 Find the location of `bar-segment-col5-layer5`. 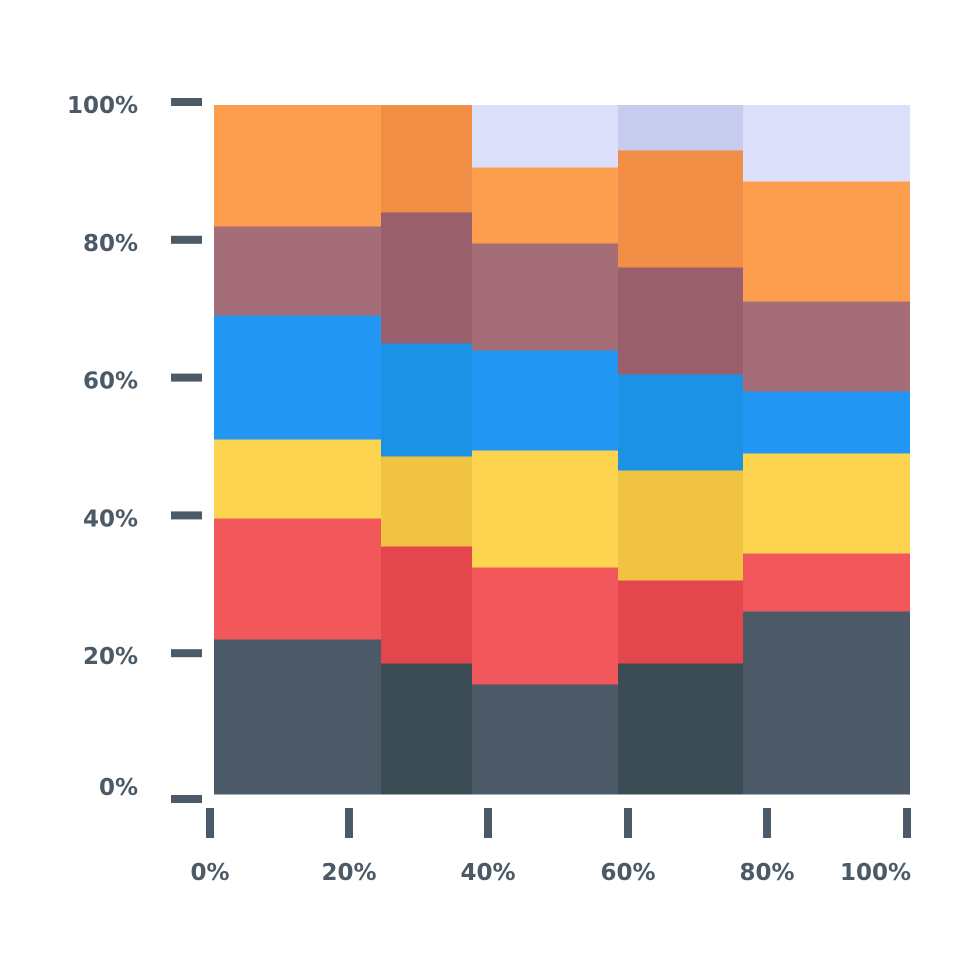

bar-segment-col5-layer5 is located at coordinates (826, 346).